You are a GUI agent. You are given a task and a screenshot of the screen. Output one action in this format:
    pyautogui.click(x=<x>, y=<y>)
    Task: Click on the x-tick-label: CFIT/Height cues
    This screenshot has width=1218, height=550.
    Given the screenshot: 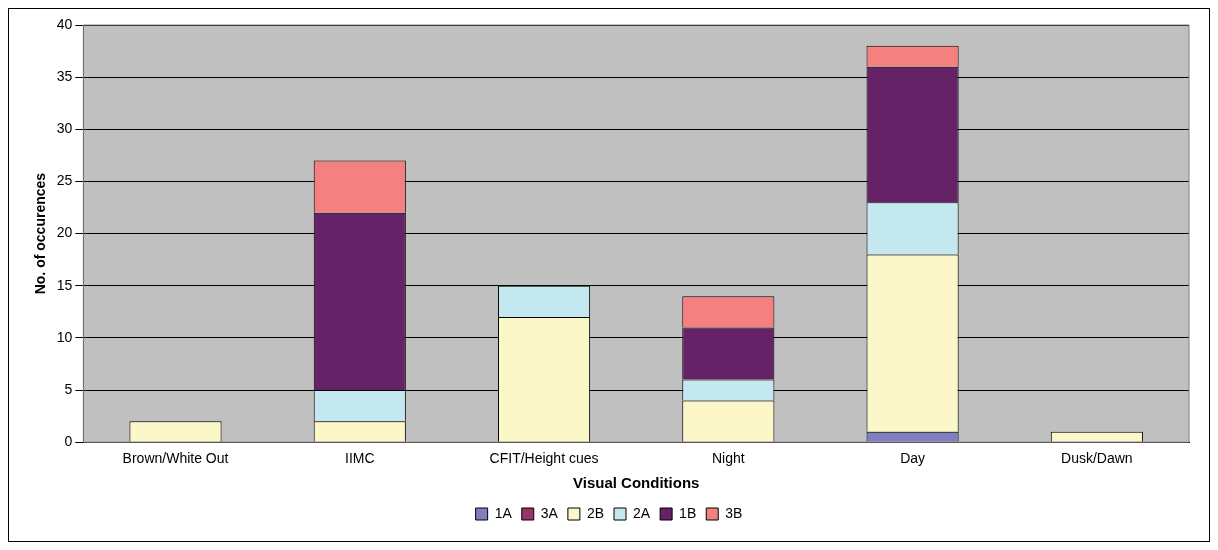 What is the action you would take?
    pyautogui.click(x=544, y=458)
    